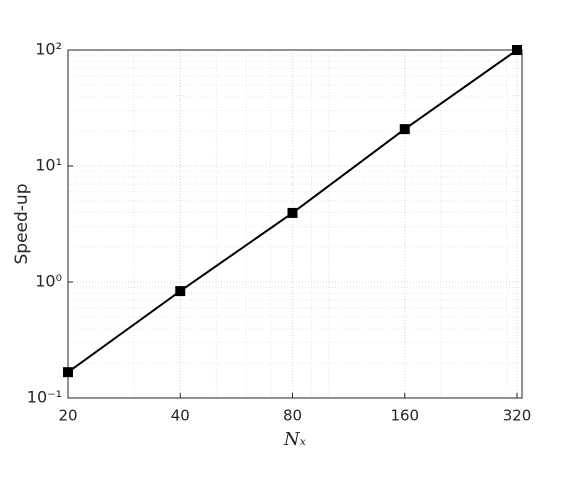 The image size is (568, 477). I want to click on x-tick-label: 20, so click(67, 416).